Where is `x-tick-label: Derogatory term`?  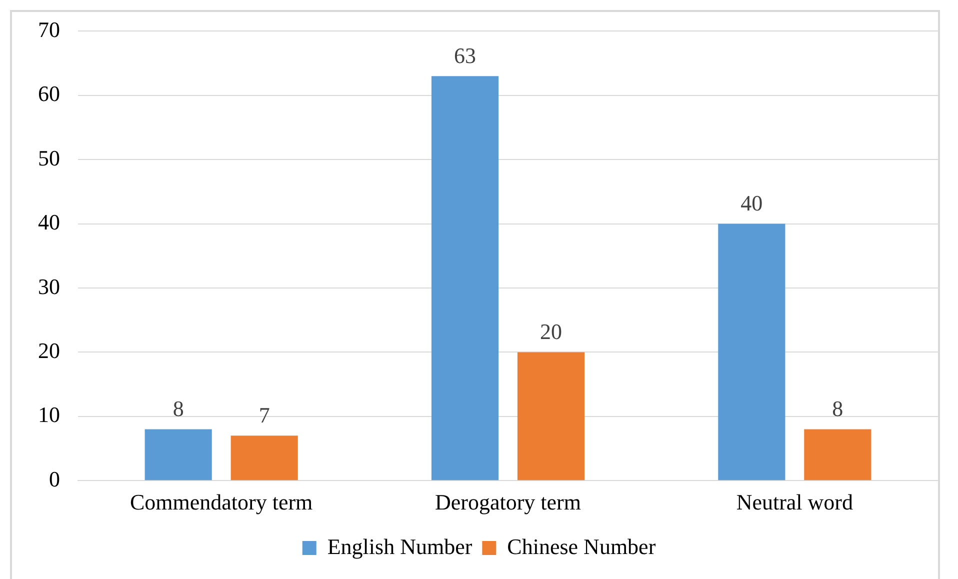 x-tick-label: Derogatory term is located at coordinates (508, 502).